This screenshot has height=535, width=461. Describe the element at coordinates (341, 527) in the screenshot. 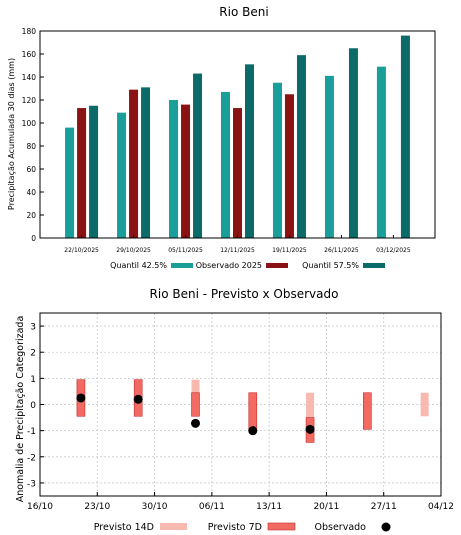

I see `legend-label: Observado` at that location.